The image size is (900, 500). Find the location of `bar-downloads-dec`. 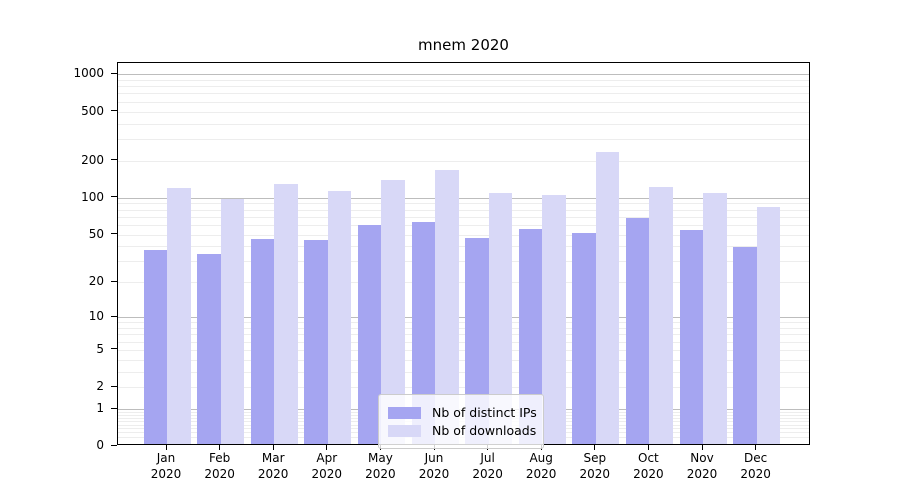

bar-downloads-dec is located at coordinates (768, 325).